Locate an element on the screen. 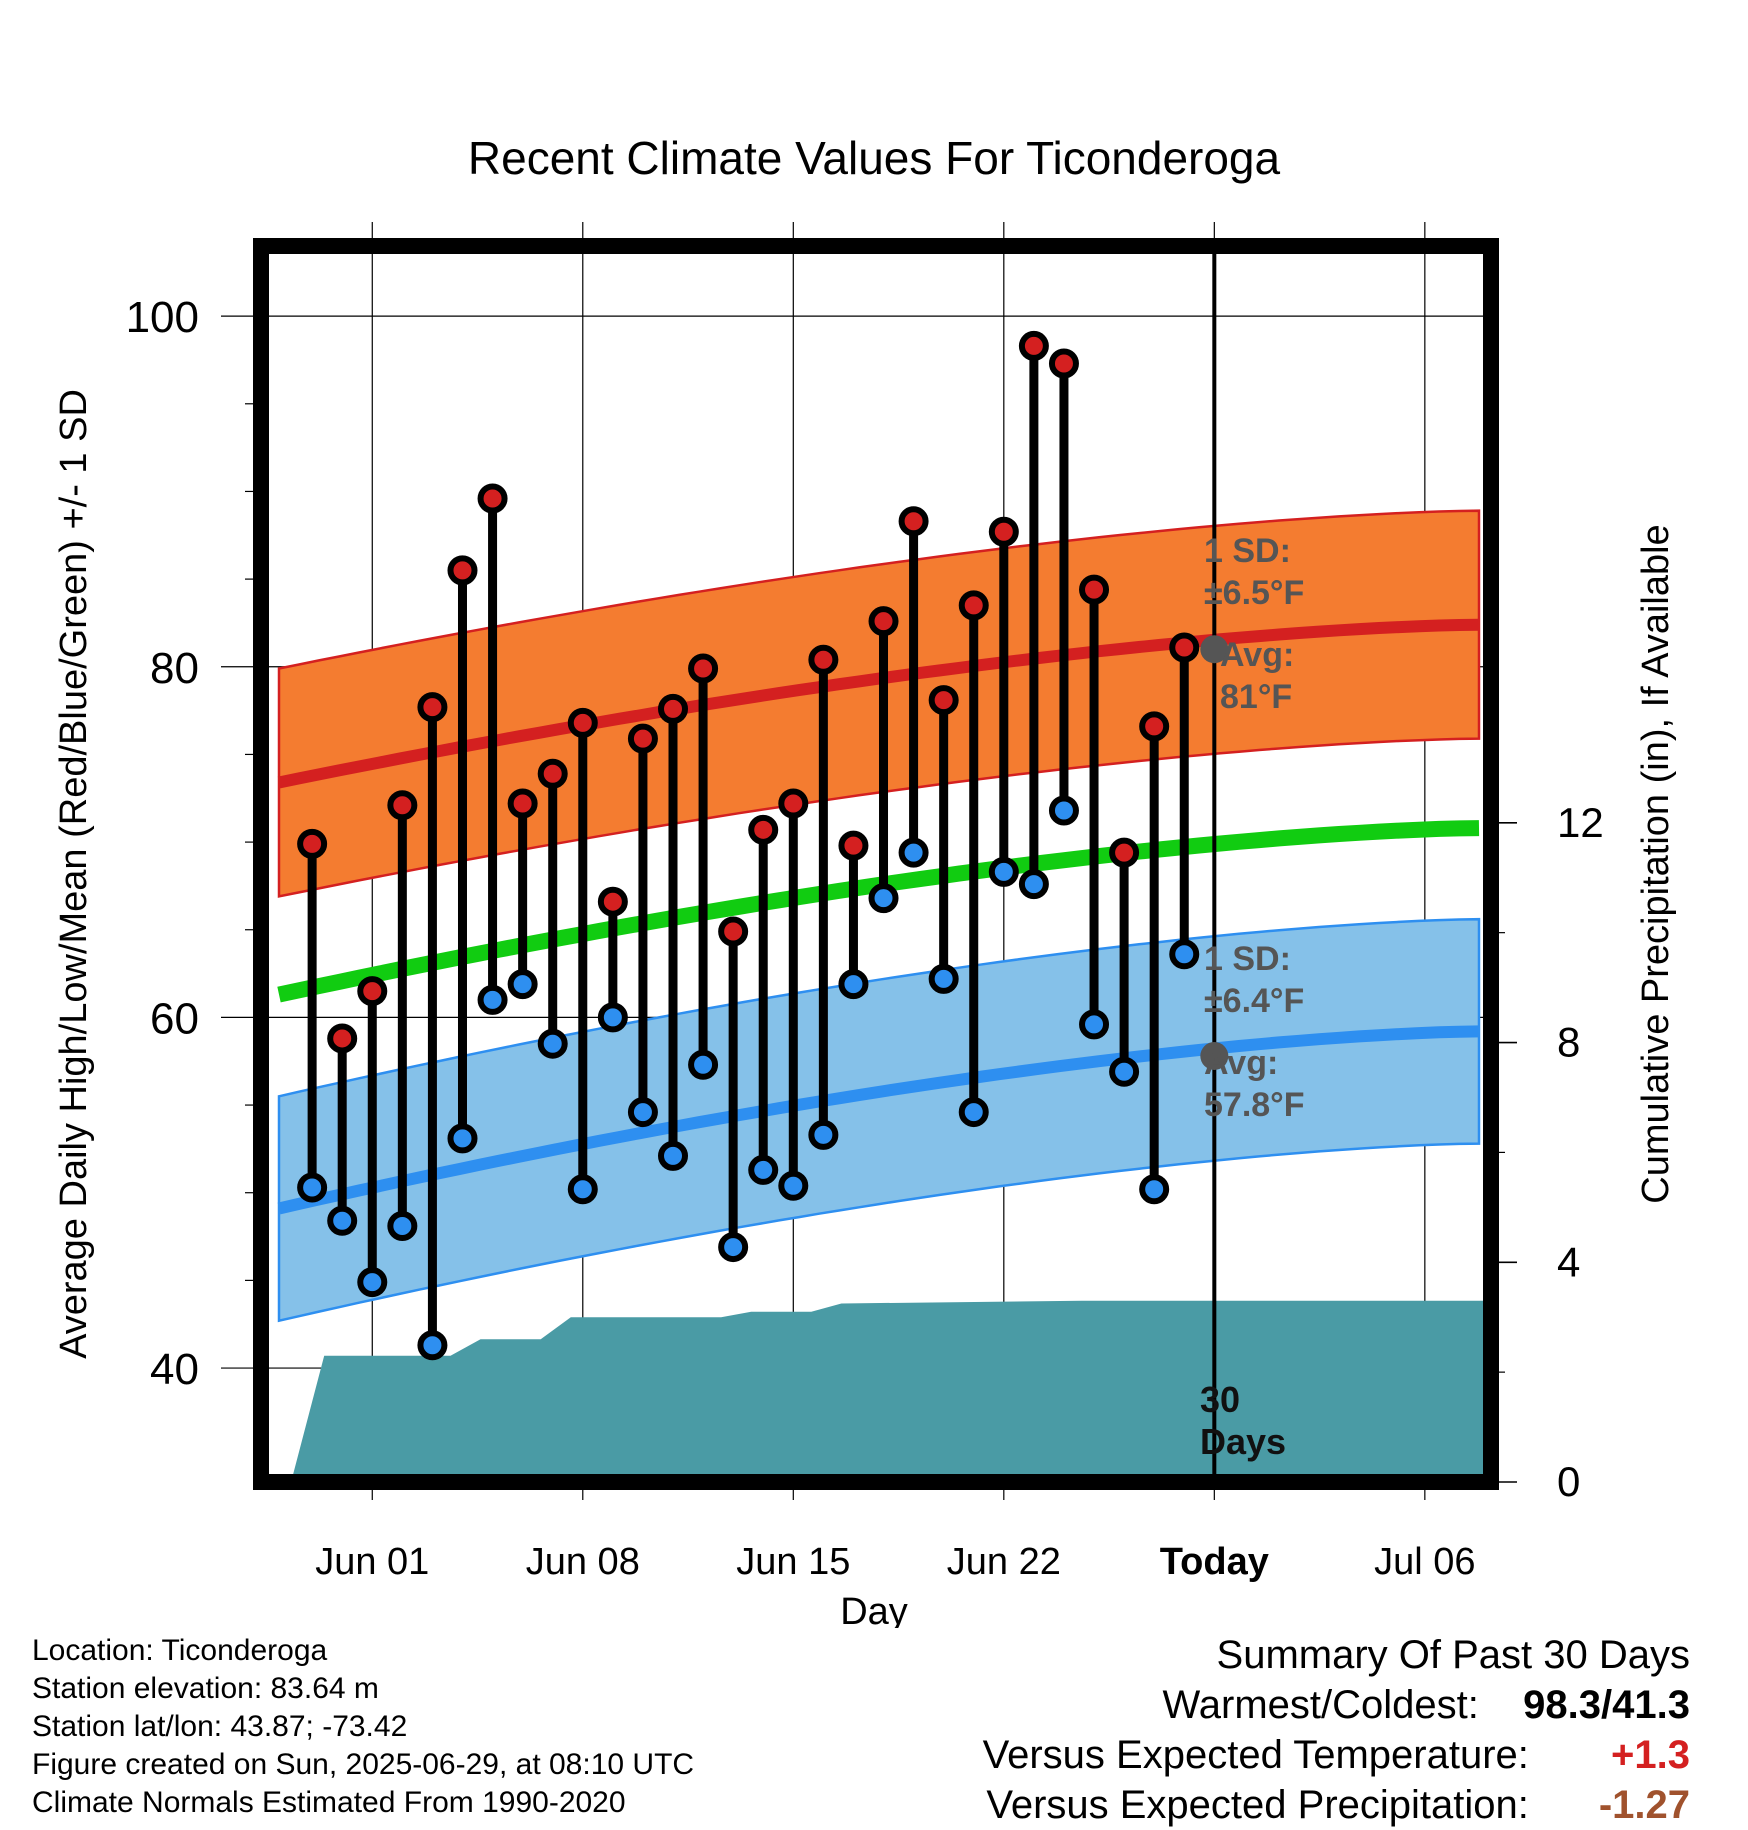 The image size is (1748, 1830). y-tick-label-60: 60 is located at coordinates (174, 1018).